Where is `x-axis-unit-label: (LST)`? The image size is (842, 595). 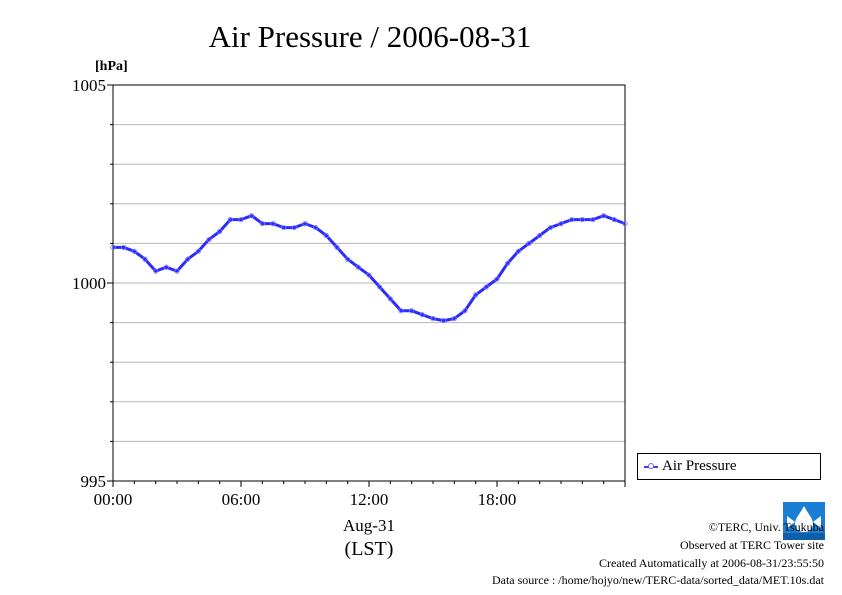 x-axis-unit-label: (LST) is located at coordinates (369, 549).